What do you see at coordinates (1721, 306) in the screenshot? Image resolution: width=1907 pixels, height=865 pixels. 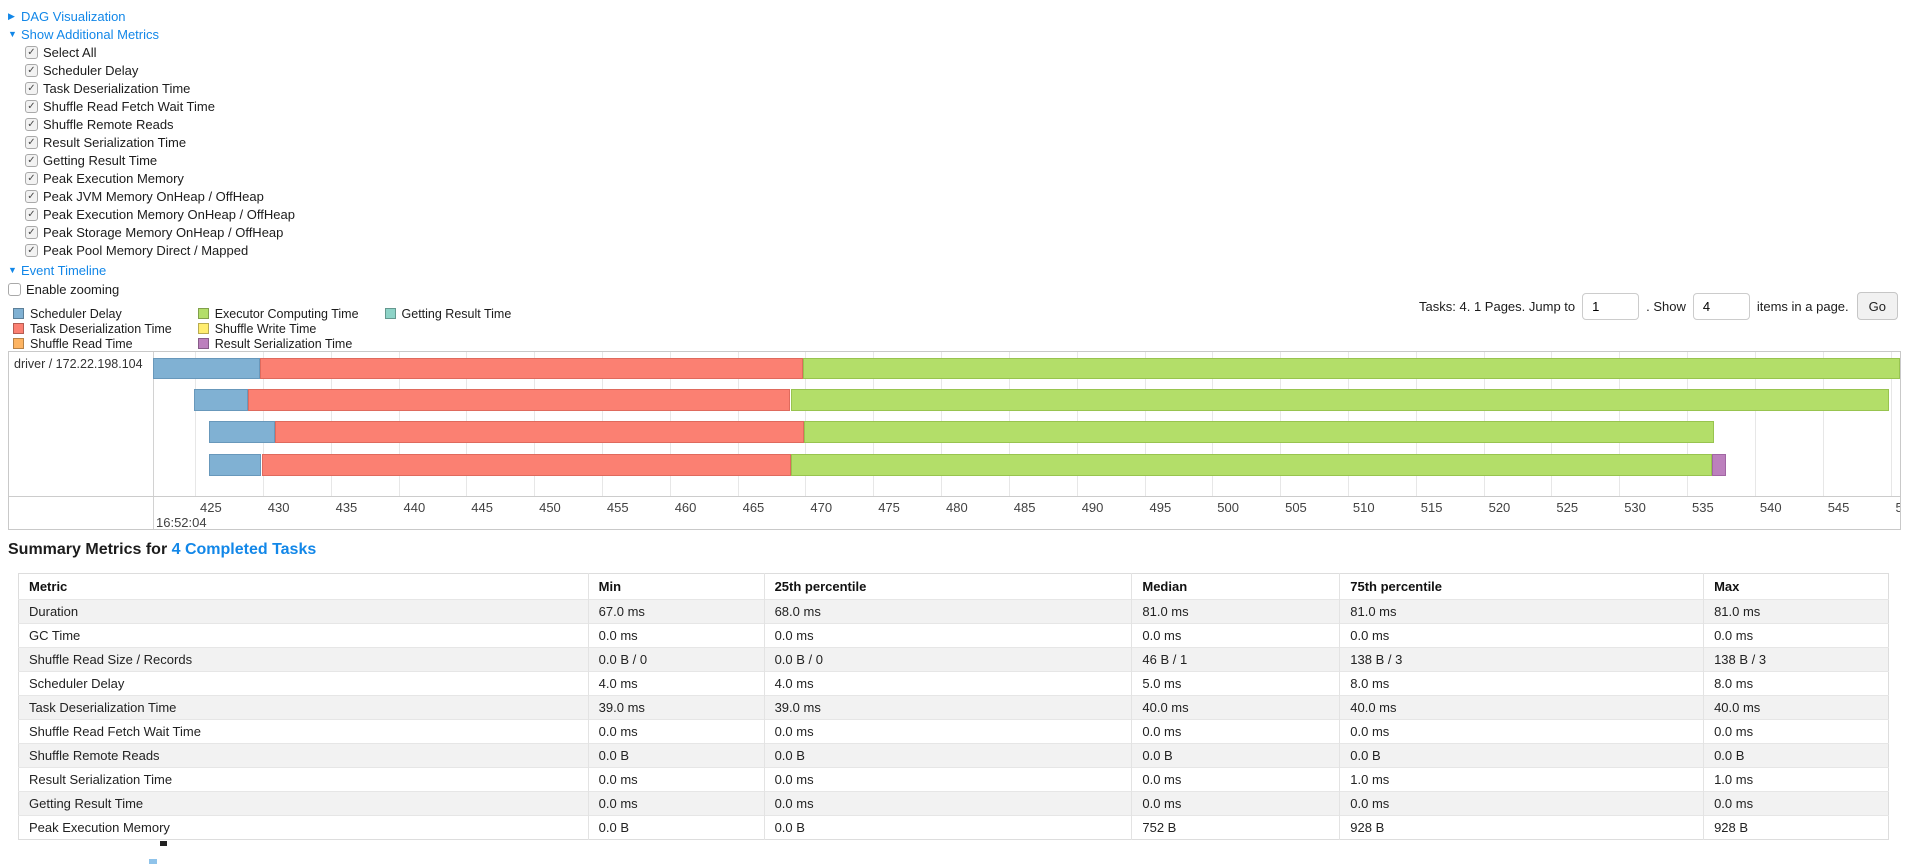 I see `page-size-input` at bounding box center [1721, 306].